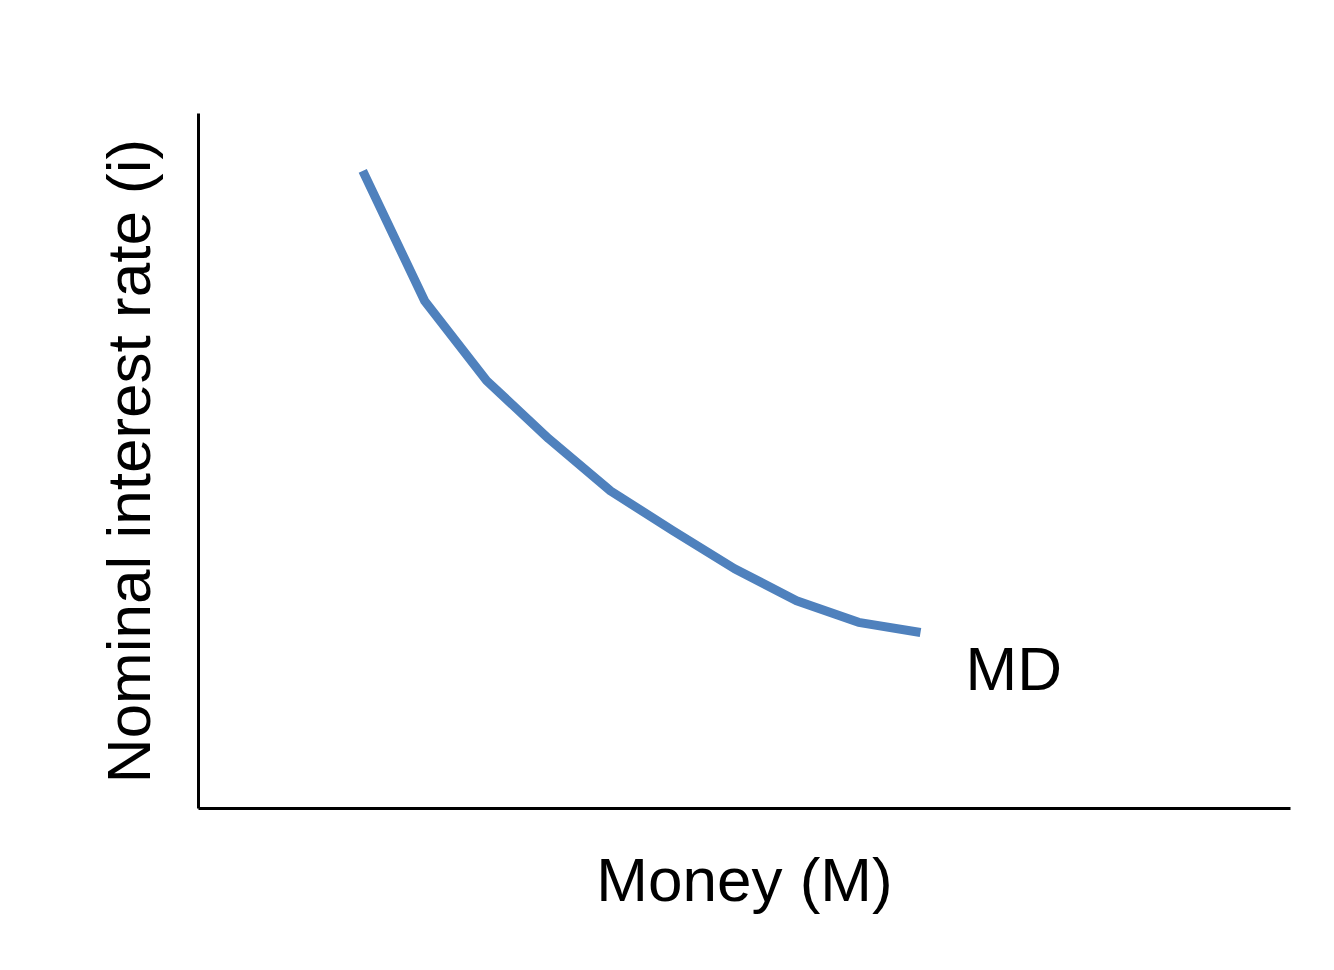 This screenshot has width=1334, height=970. I want to click on y-axis-title: Nominal interest rate (i), so click(128, 461).